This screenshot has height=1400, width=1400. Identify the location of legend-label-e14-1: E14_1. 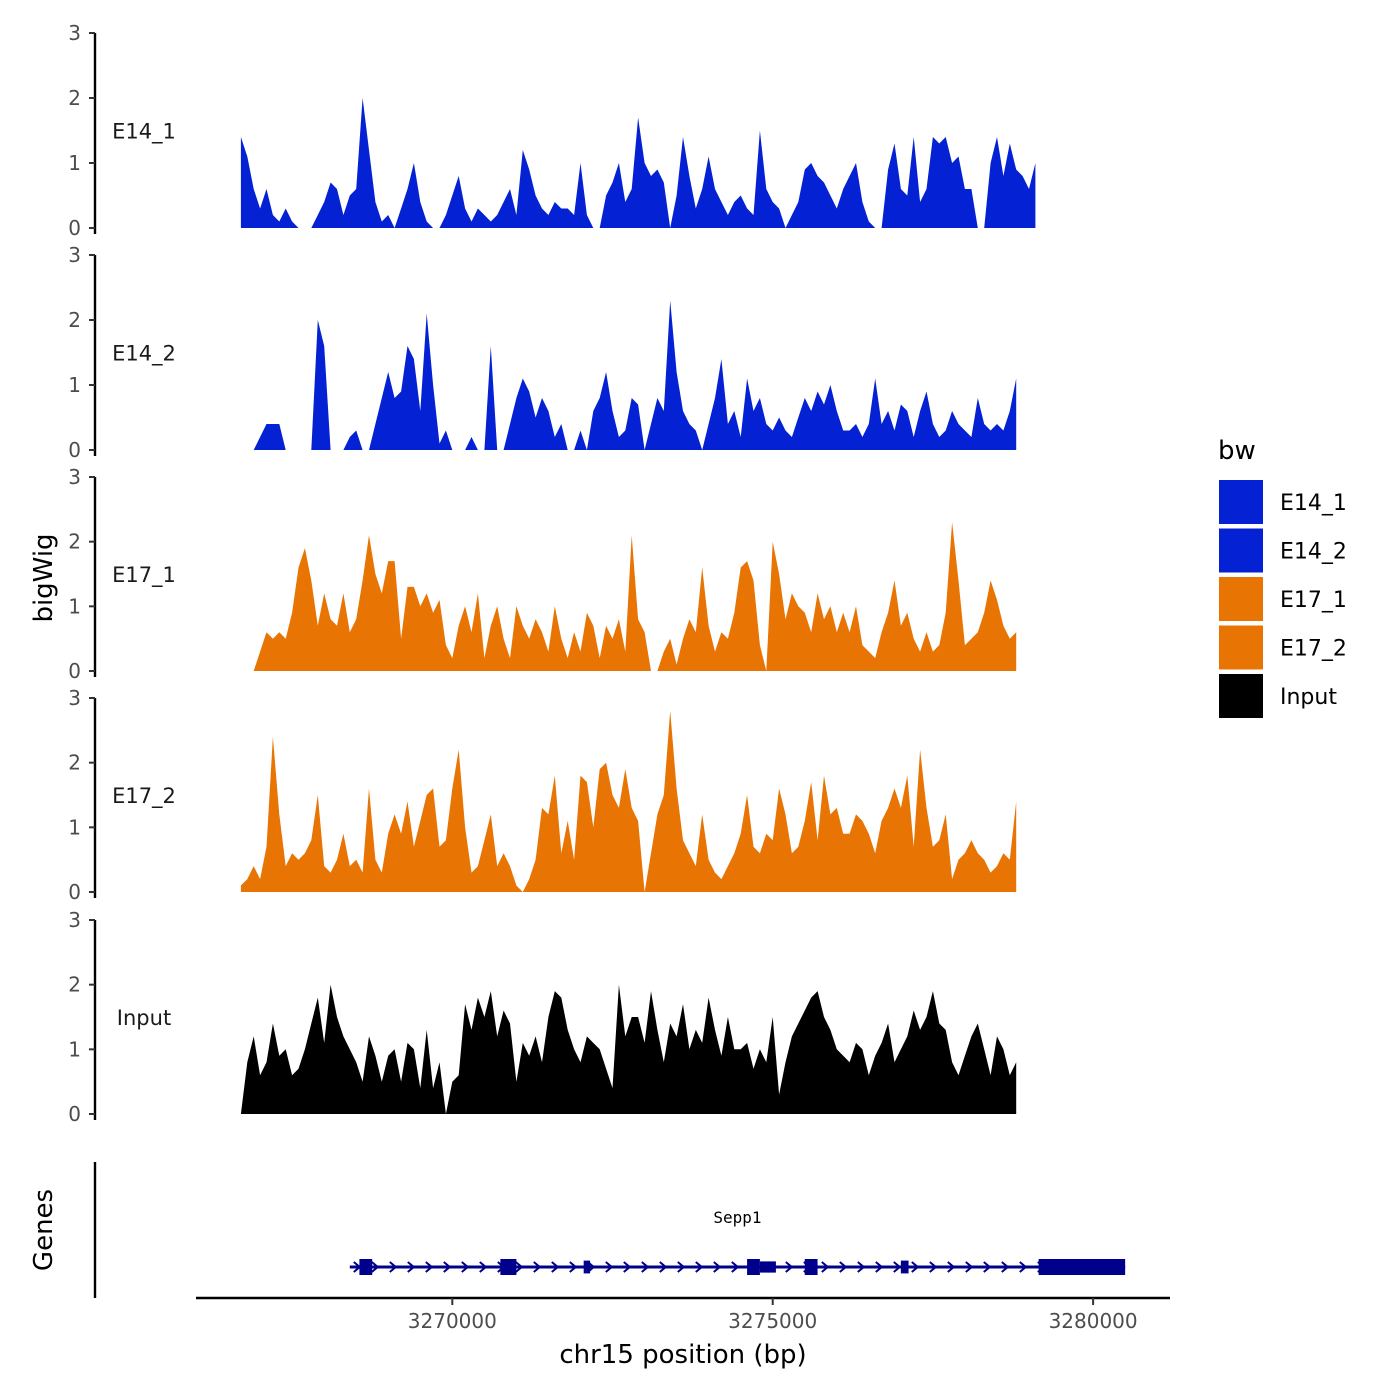
(1313, 503).